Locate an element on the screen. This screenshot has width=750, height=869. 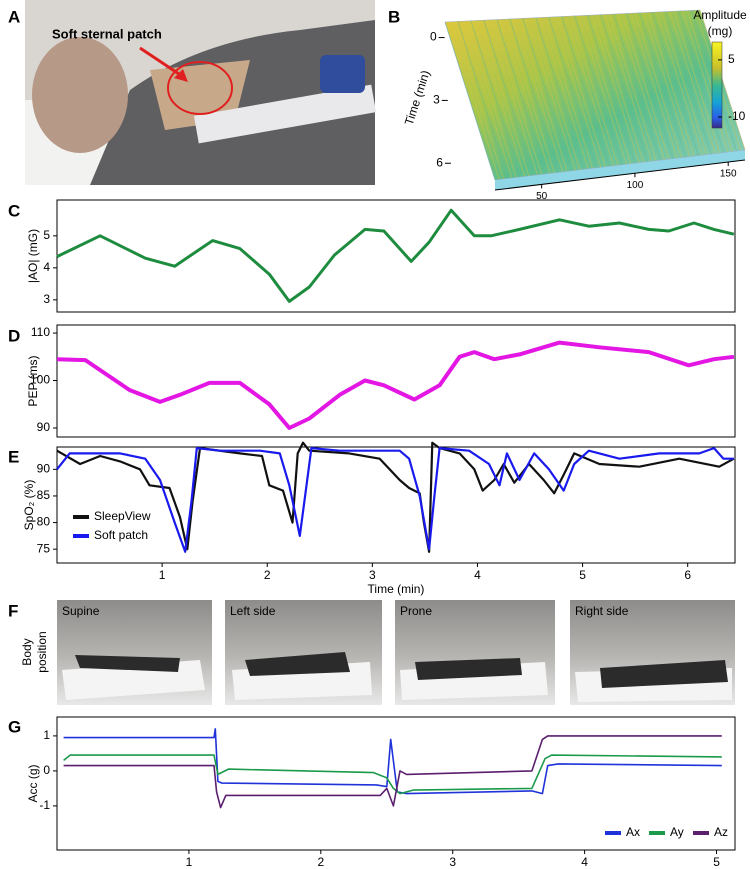
y-tick-label: 100 is located at coordinates (40, 380).